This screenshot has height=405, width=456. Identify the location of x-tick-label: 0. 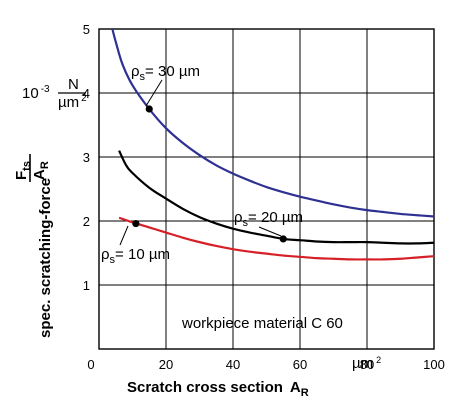
(90, 364).